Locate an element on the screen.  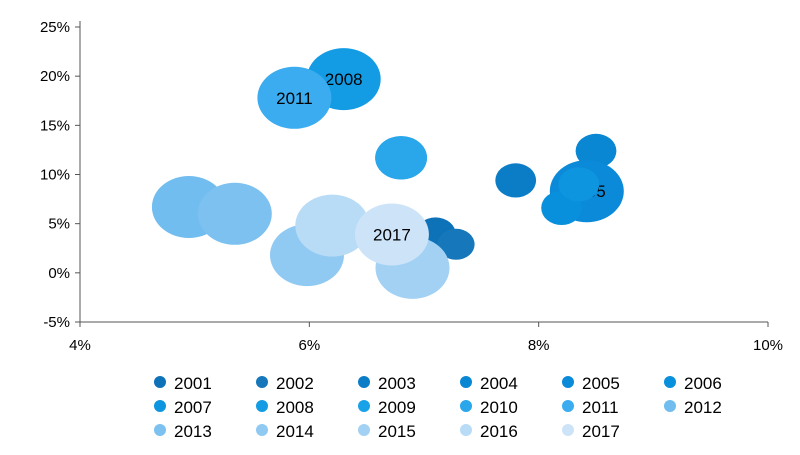
legend-label-2014: 2014 is located at coordinates (295, 431).